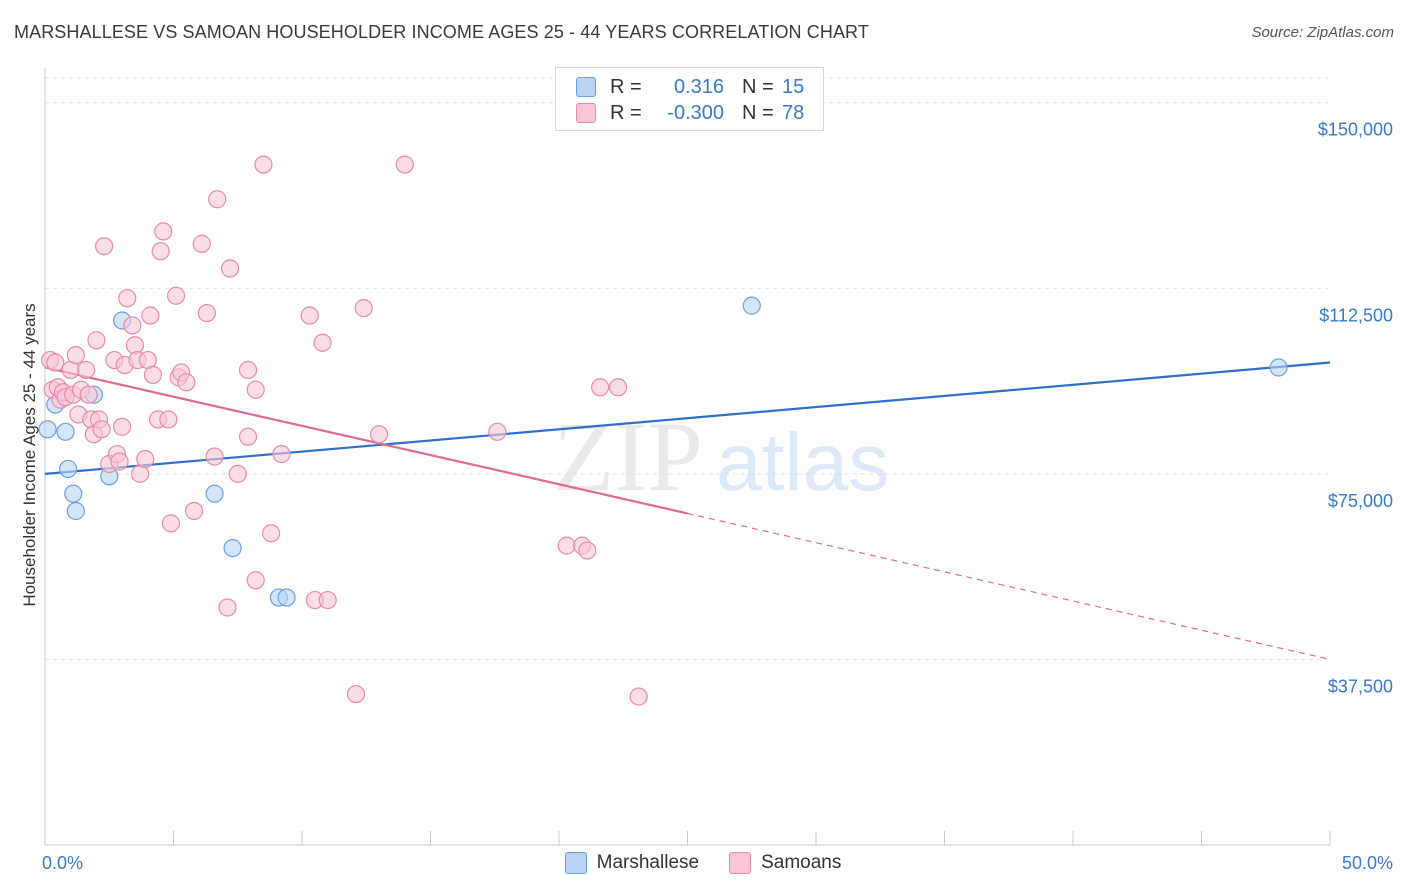 The width and height of the screenshot is (1406, 892). I want to click on n-value: 78, so click(793, 112).